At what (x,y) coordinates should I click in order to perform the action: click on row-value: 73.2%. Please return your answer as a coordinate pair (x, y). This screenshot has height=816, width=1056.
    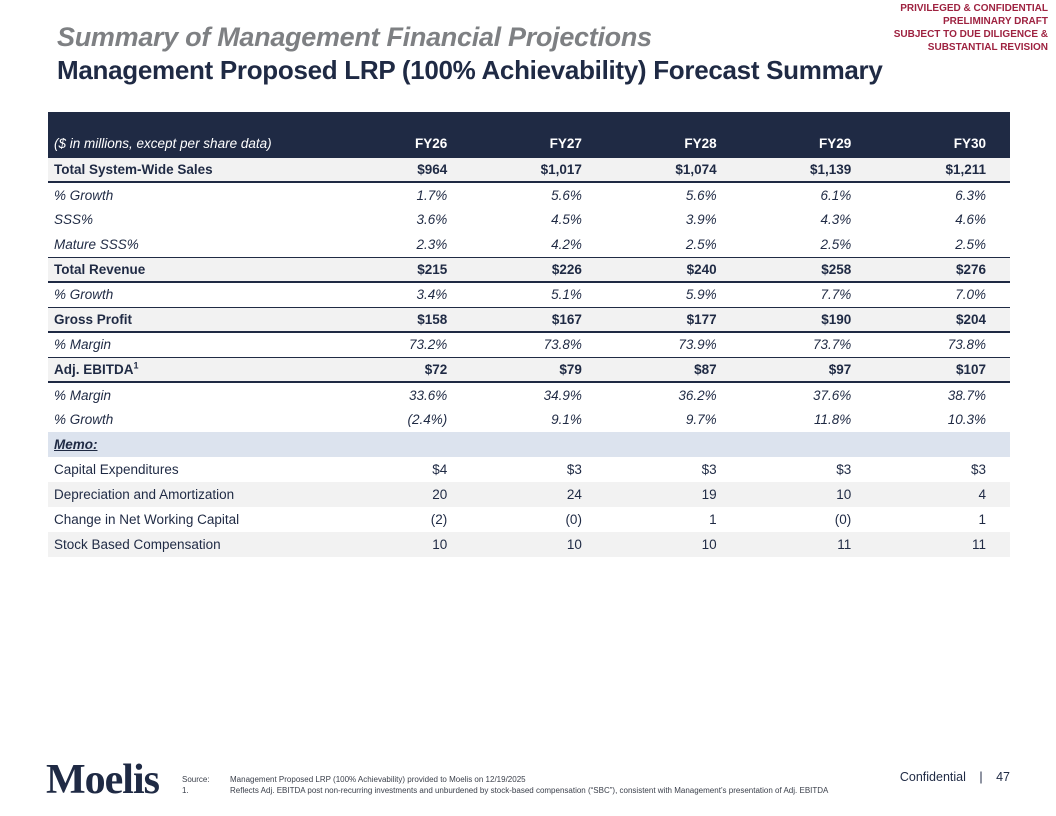
    Looking at the image, I should click on (404, 344).